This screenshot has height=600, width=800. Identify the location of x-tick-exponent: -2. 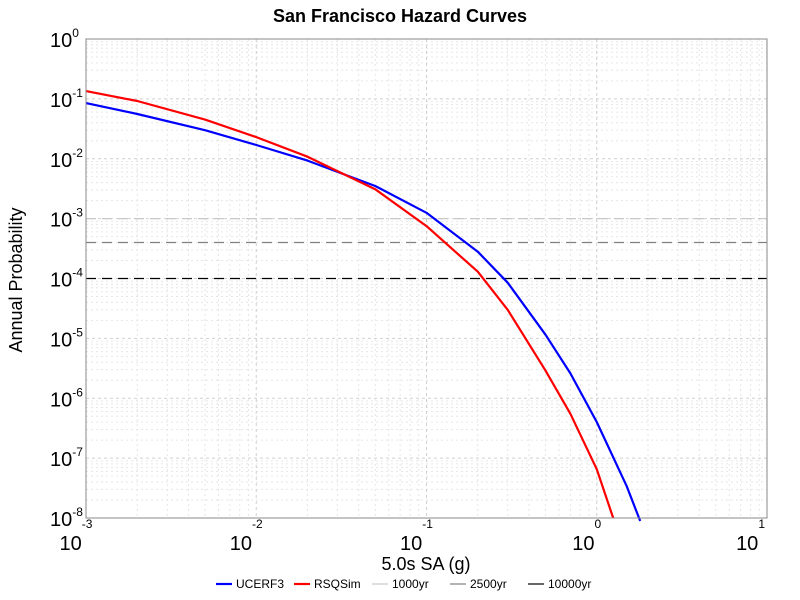
(257, 524).